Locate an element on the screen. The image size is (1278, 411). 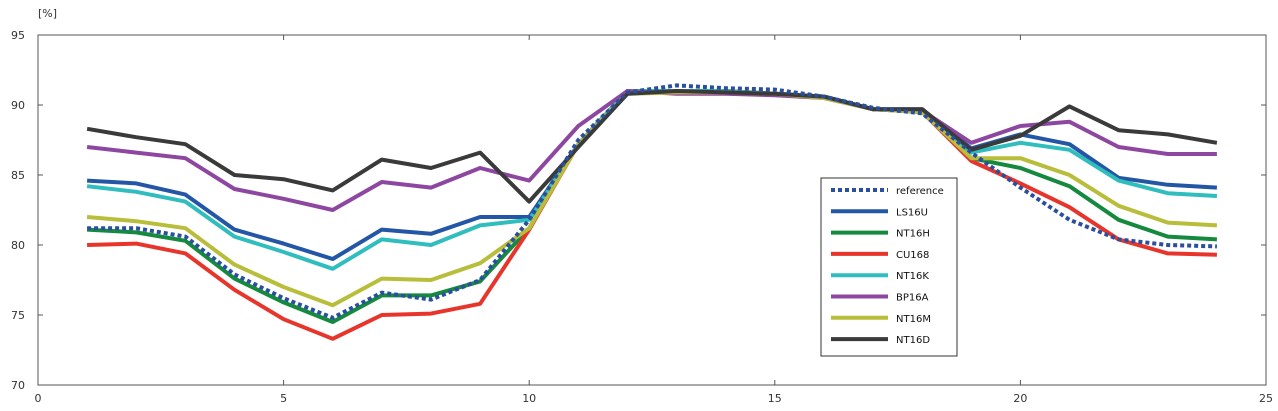
y-tick-label: 80 is located at coordinates (18, 245).